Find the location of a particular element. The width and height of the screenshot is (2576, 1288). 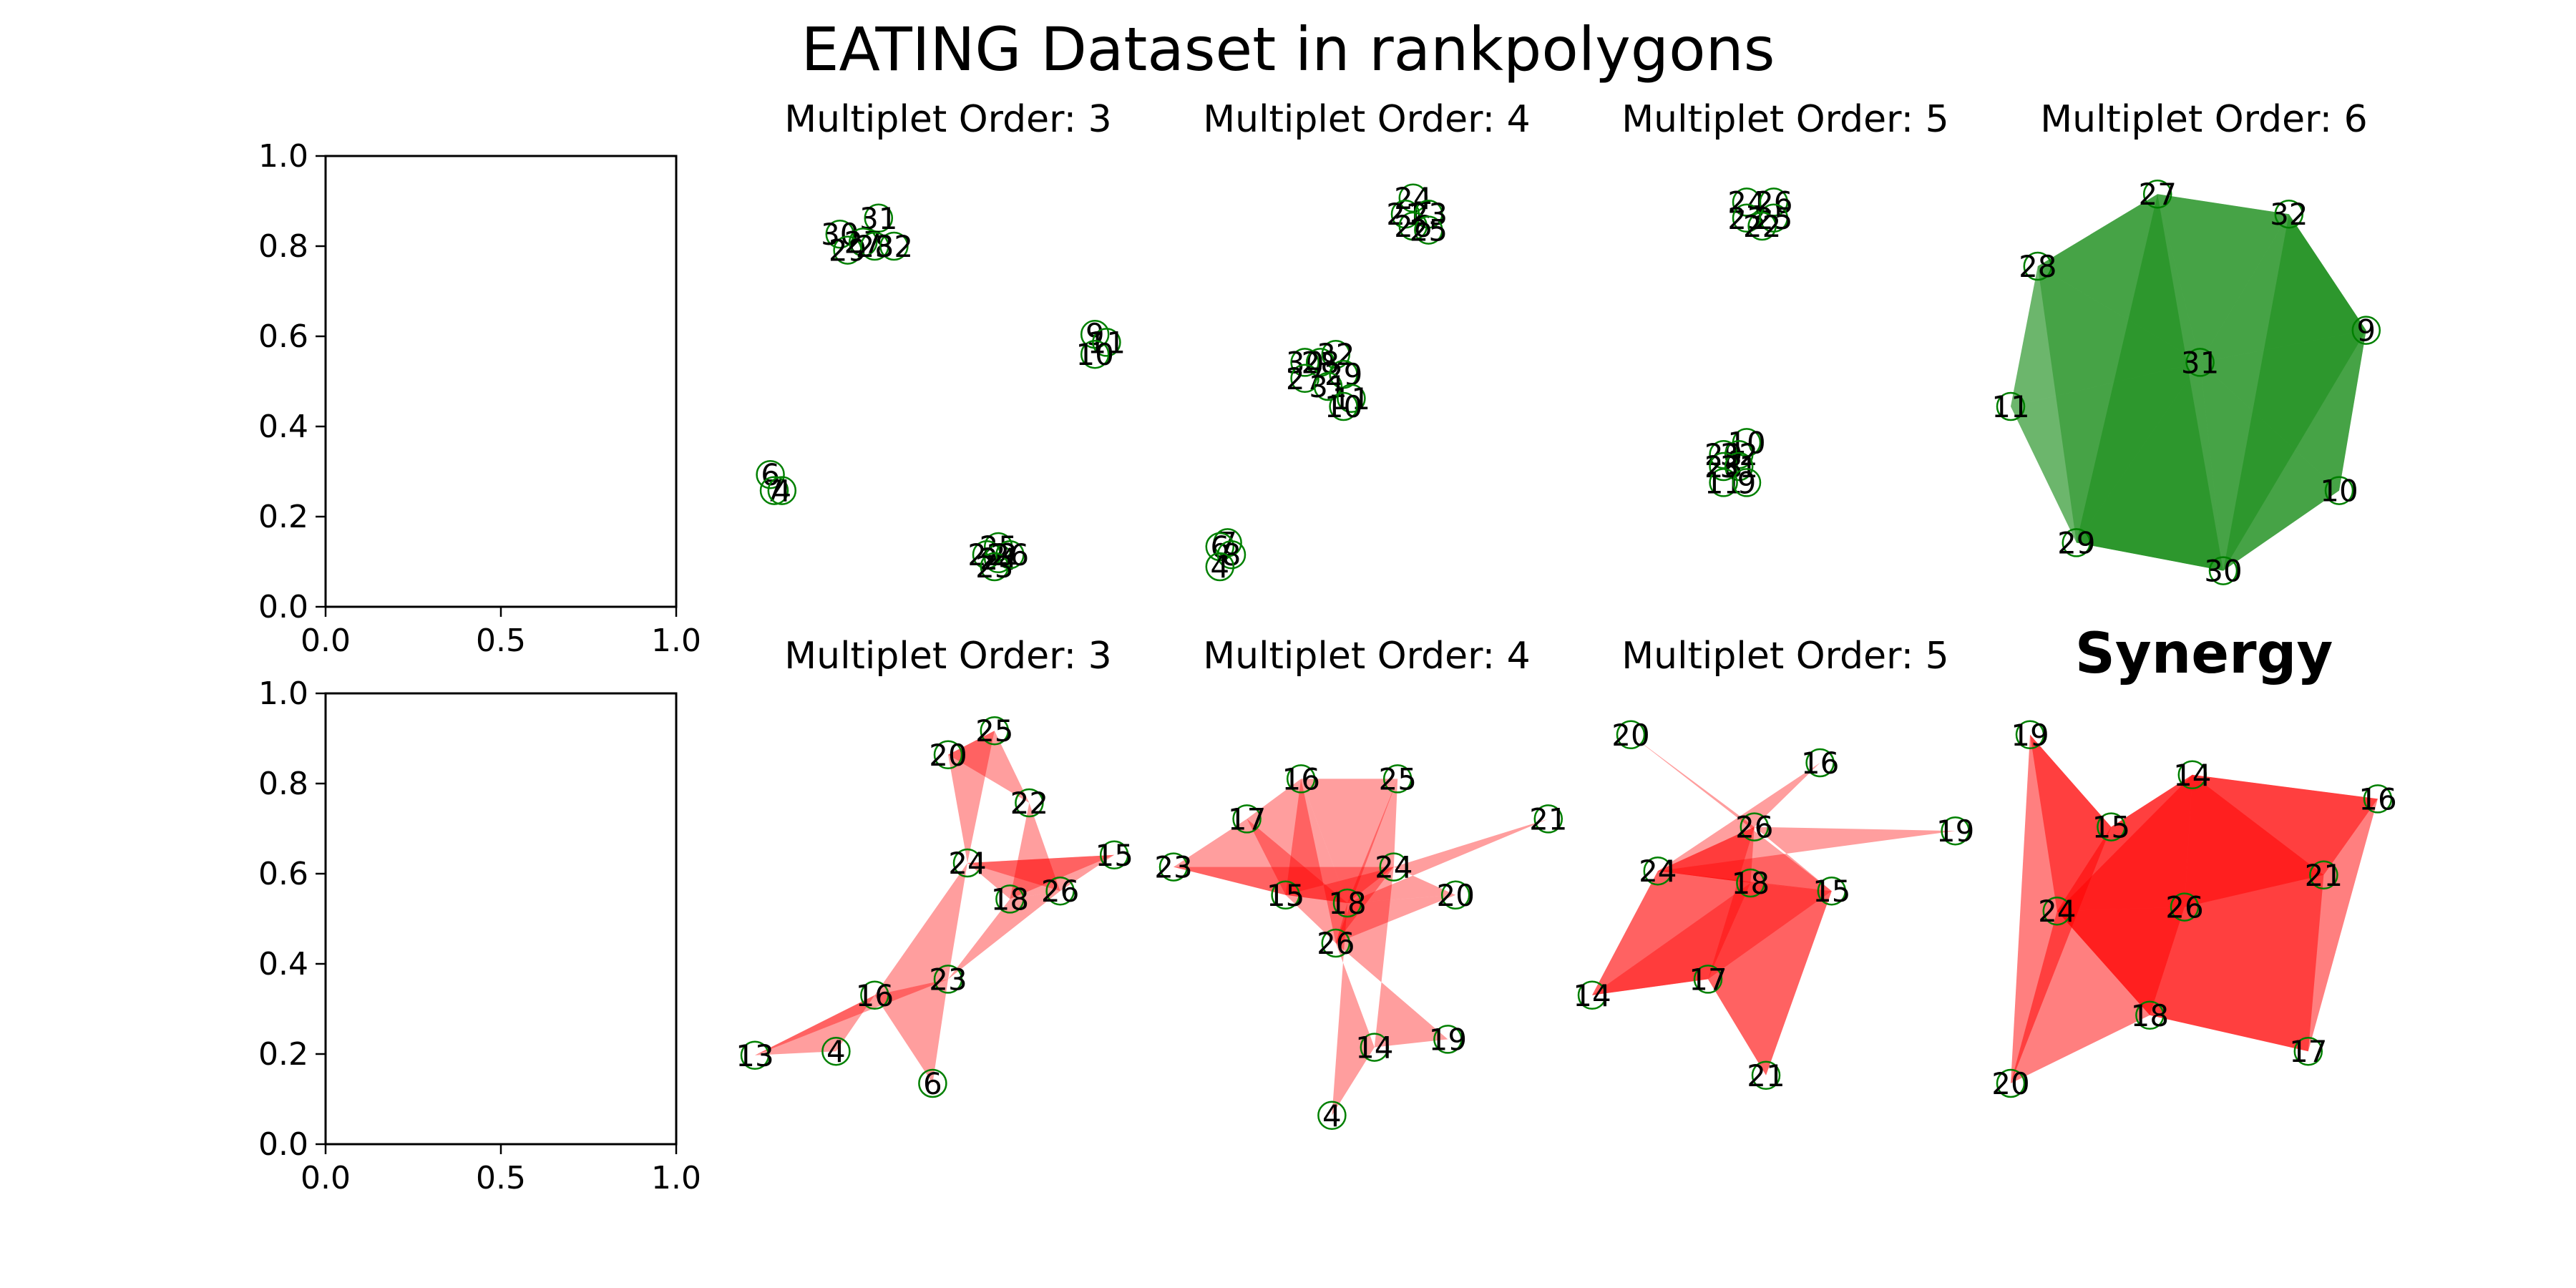

node-label: 29 is located at coordinates (848, 250).